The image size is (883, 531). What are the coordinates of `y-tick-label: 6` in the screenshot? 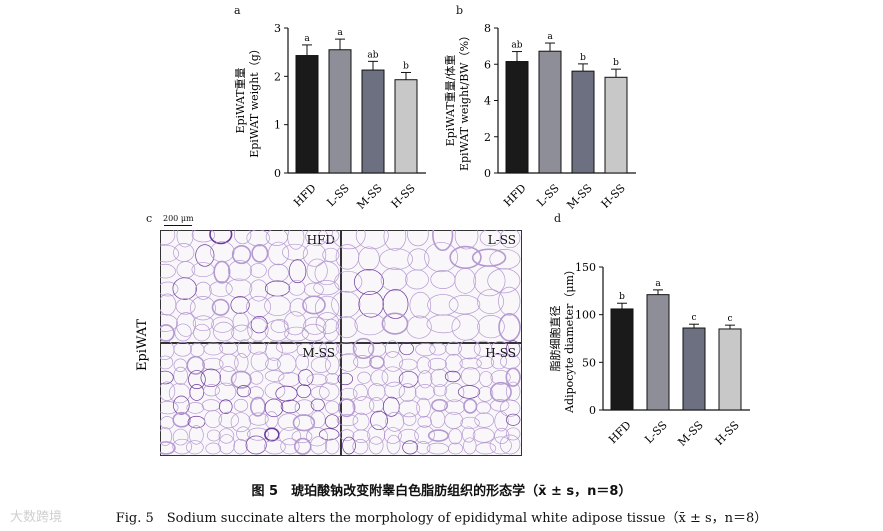 It's located at (487, 64).